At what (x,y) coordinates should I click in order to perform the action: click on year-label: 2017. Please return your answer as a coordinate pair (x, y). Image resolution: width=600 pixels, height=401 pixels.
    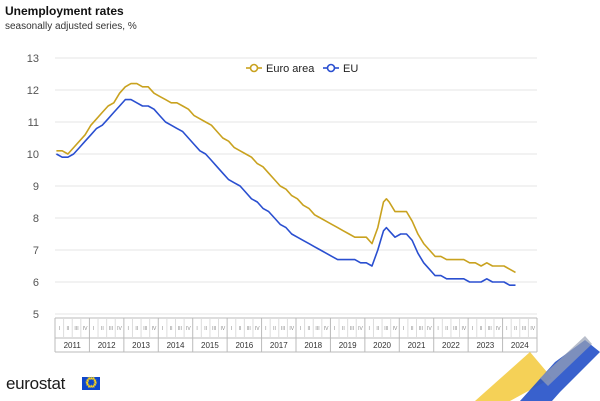
    Looking at the image, I should click on (279, 345).